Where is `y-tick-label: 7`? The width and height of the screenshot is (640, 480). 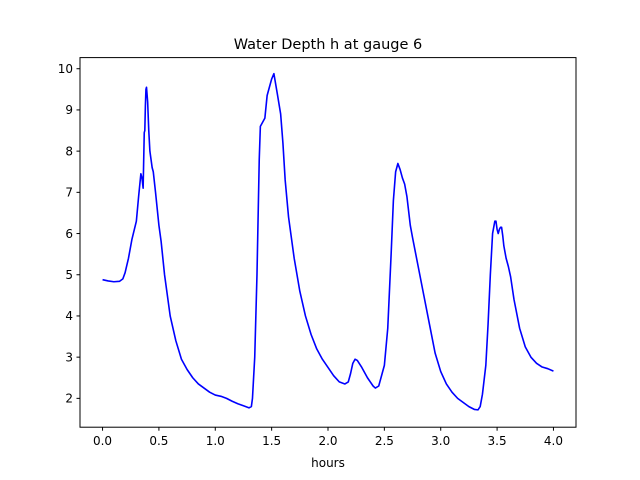 y-tick-label: 7 is located at coordinates (69, 193).